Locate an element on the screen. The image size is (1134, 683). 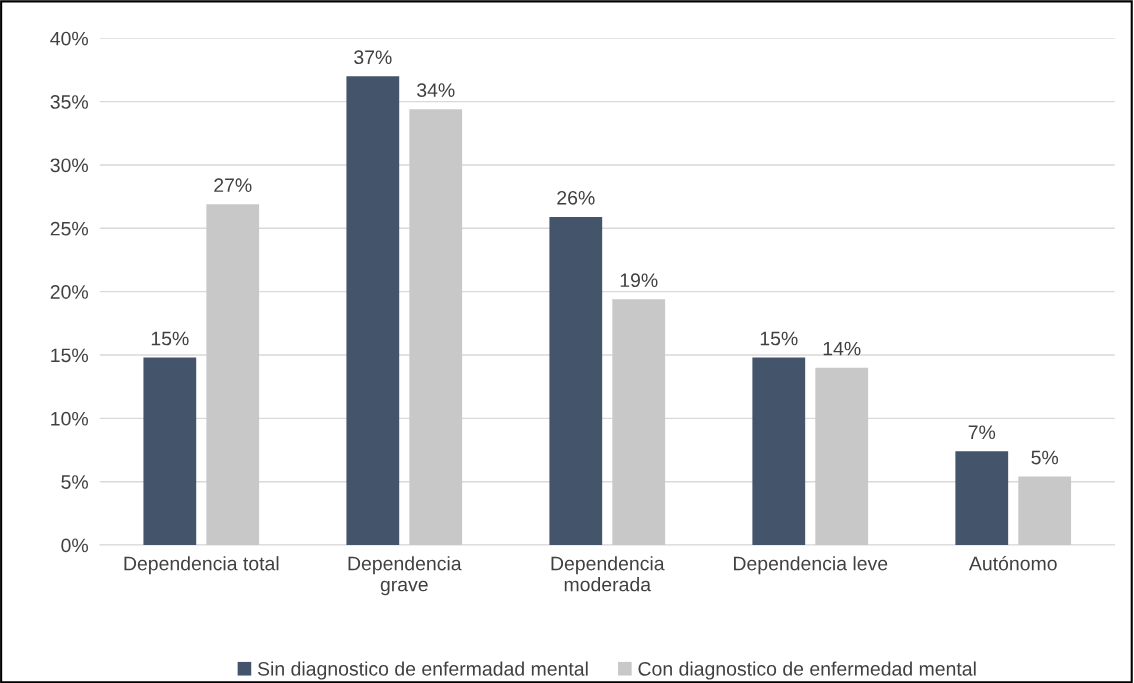
y-tick-label: 0% is located at coordinates (74, 545).